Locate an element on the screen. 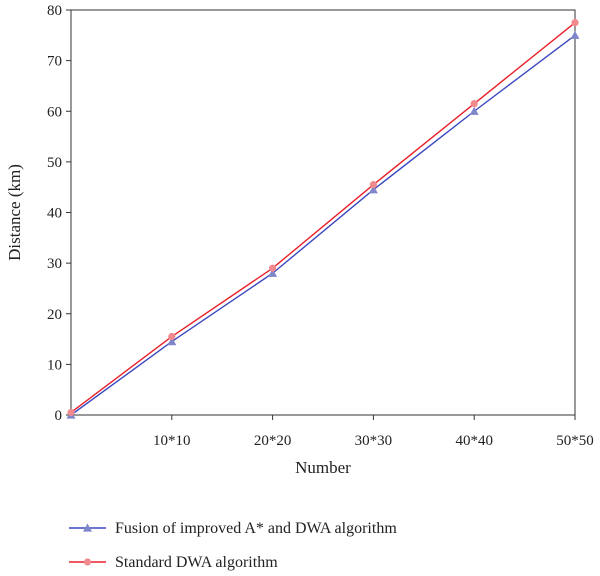  y-tick-label: 80 is located at coordinates (54, 11).